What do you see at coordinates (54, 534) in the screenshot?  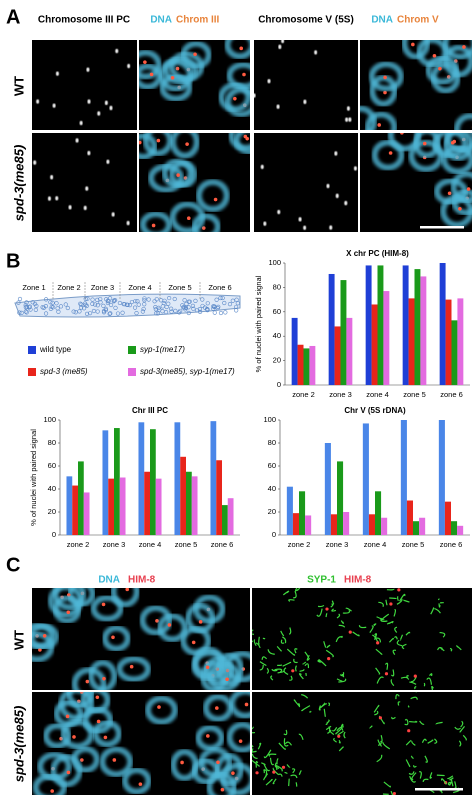 I see `y-tick-label: 0` at bounding box center [54, 534].